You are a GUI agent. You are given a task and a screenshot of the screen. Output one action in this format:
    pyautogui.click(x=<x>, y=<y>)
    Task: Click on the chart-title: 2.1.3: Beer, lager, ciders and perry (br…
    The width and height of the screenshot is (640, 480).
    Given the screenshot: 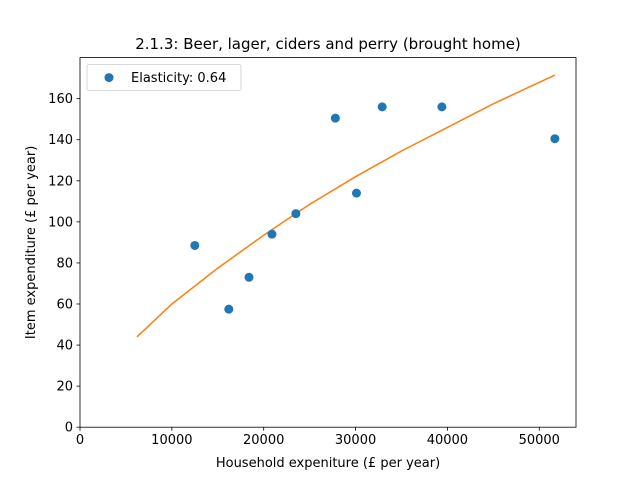 What is the action you would take?
    pyautogui.click(x=328, y=44)
    